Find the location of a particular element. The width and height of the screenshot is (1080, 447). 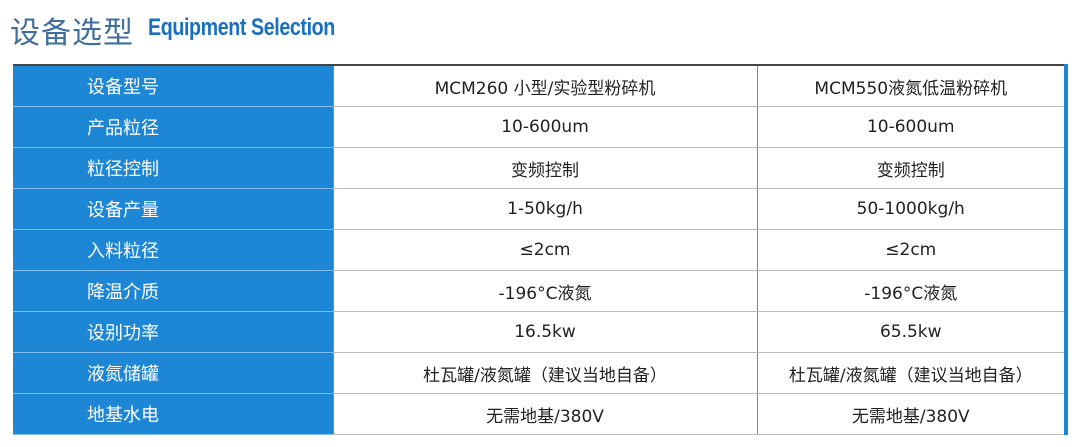

table-row: 设备型号 MCM260 小型/实验型粉碎机 MCM550液氮低温粉碎机 is located at coordinates (540, 86).